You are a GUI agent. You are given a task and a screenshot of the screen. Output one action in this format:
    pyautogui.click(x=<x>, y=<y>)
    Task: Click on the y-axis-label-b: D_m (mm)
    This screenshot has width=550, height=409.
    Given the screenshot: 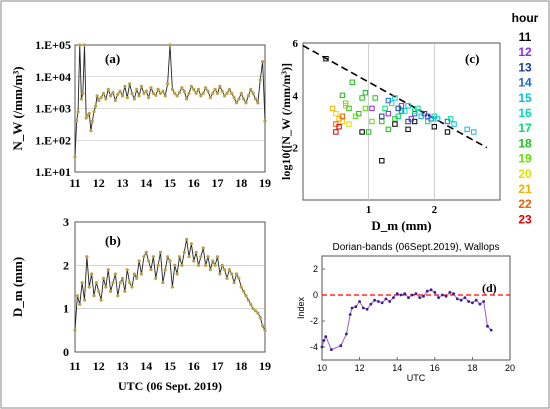 What is the action you would take?
    pyautogui.click(x=17, y=287)
    